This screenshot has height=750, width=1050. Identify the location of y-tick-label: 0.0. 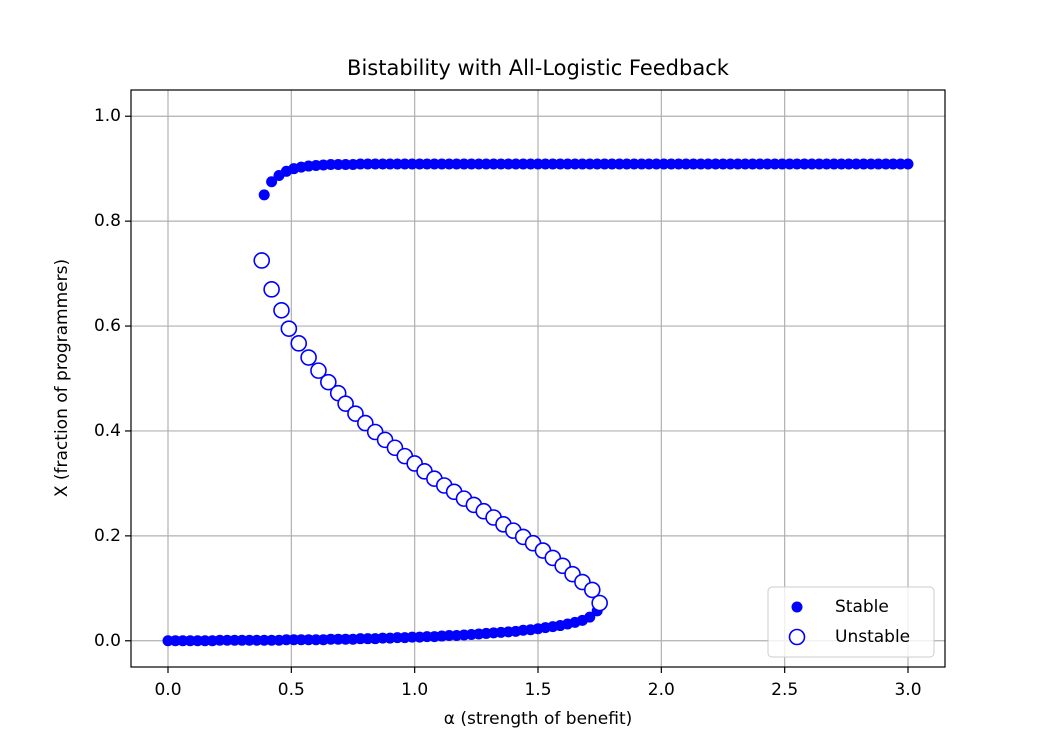
(107, 641).